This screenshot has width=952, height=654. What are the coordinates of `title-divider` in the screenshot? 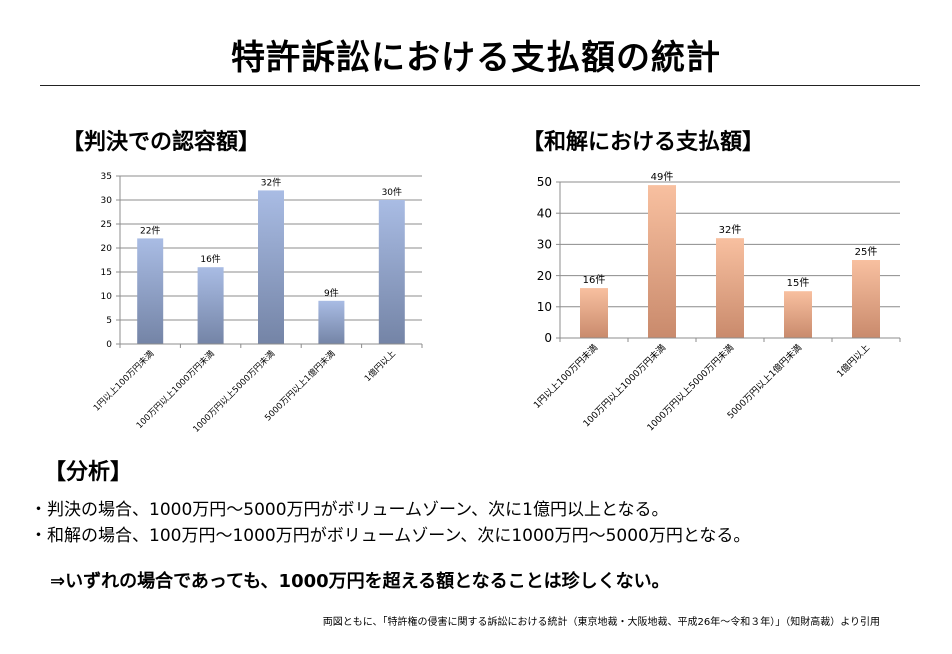 It's located at (480, 85).